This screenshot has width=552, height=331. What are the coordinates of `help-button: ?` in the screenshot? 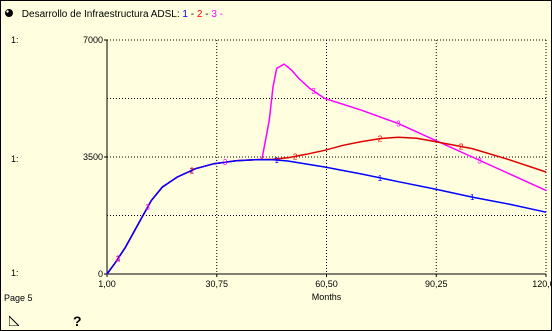 It's located at (77, 321).